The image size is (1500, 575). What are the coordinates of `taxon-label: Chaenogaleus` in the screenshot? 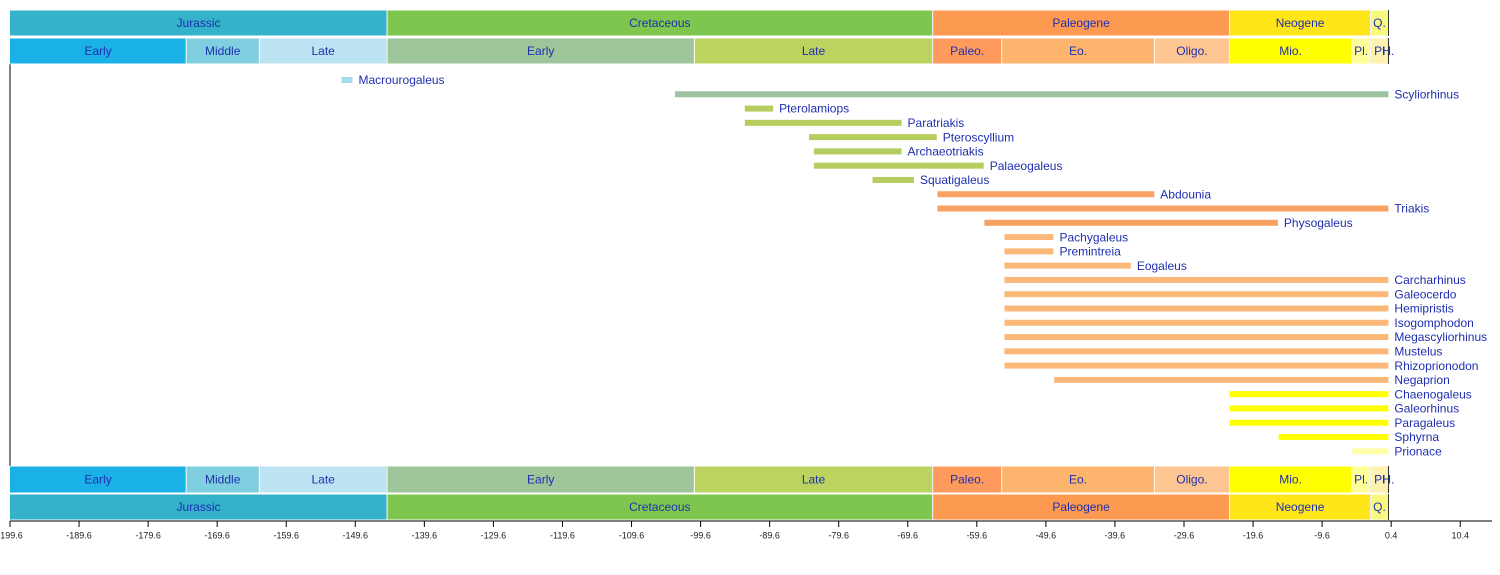 It's located at (1432, 394).